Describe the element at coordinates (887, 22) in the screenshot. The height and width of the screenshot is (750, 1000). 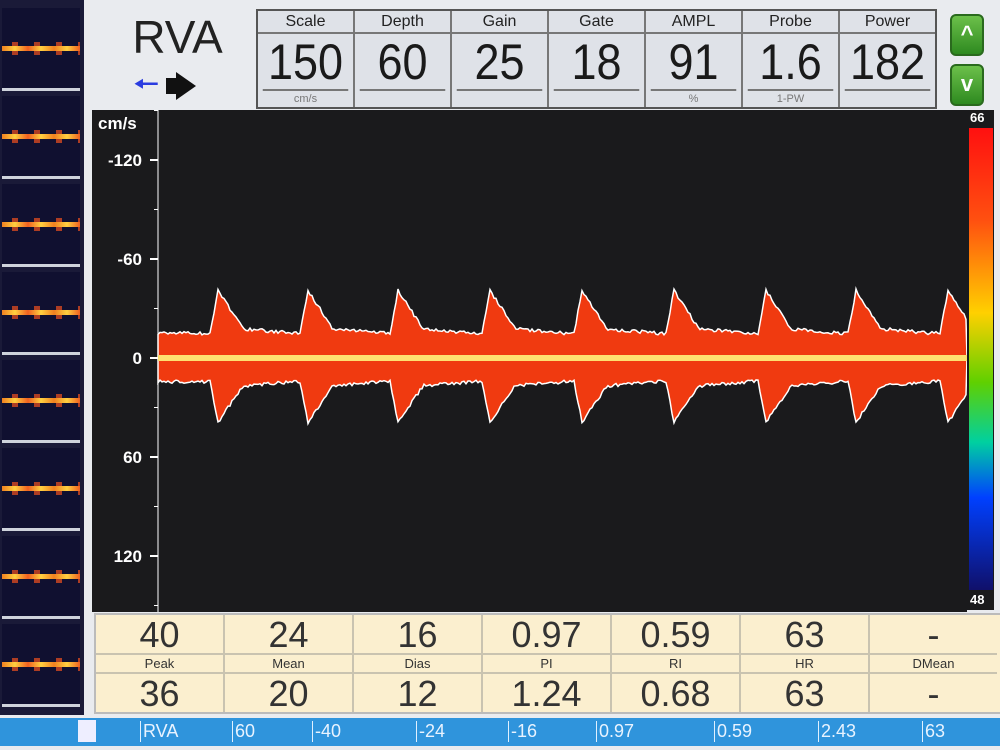
I see `param-label: Power` at that location.